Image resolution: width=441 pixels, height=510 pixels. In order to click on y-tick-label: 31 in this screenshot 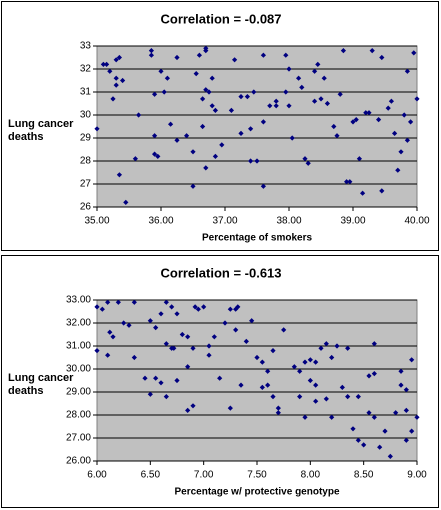, I will do `click(86, 92)`.